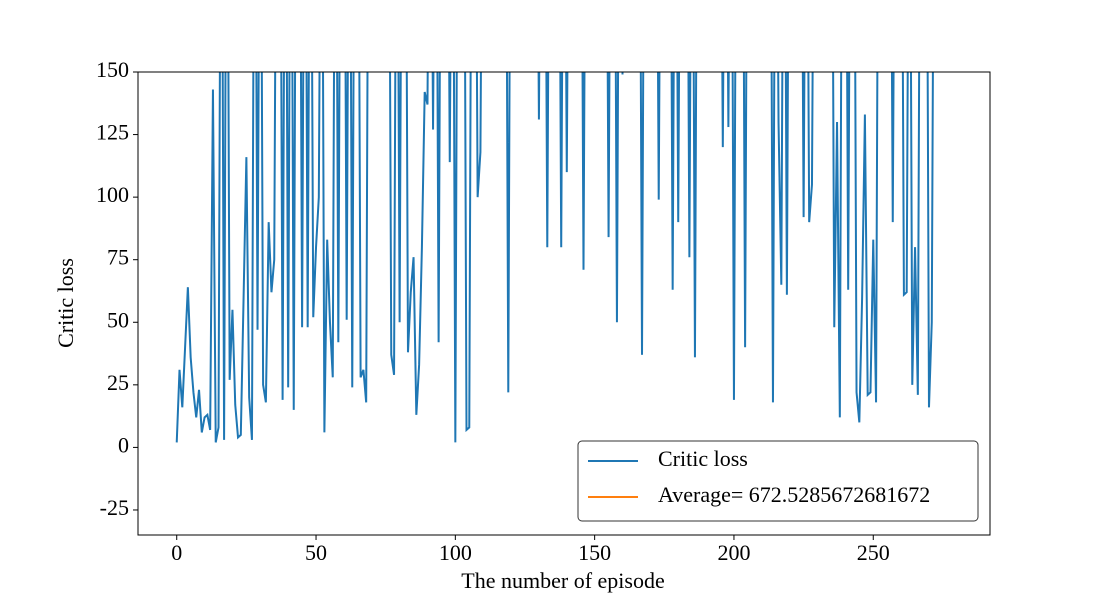 Image resolution: width=1100 pixels, height=600 pixels. Describe the element at coordinates (455, 552) in the screenshot. I see `x-tick-label: 100` at that location.